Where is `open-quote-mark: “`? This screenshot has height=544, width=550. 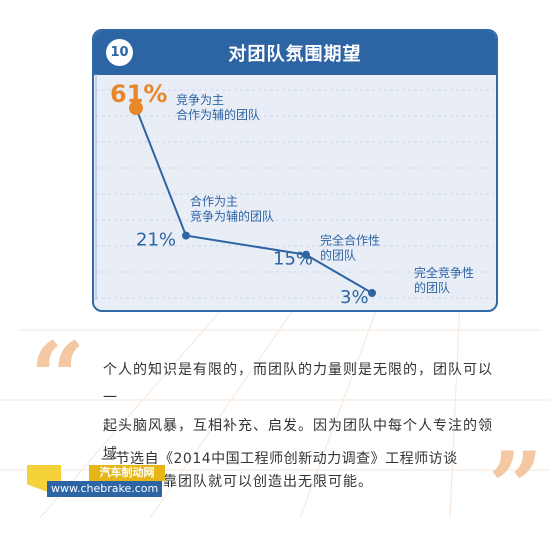 open-quote-mark: “ is located at coordinates (58, 377).